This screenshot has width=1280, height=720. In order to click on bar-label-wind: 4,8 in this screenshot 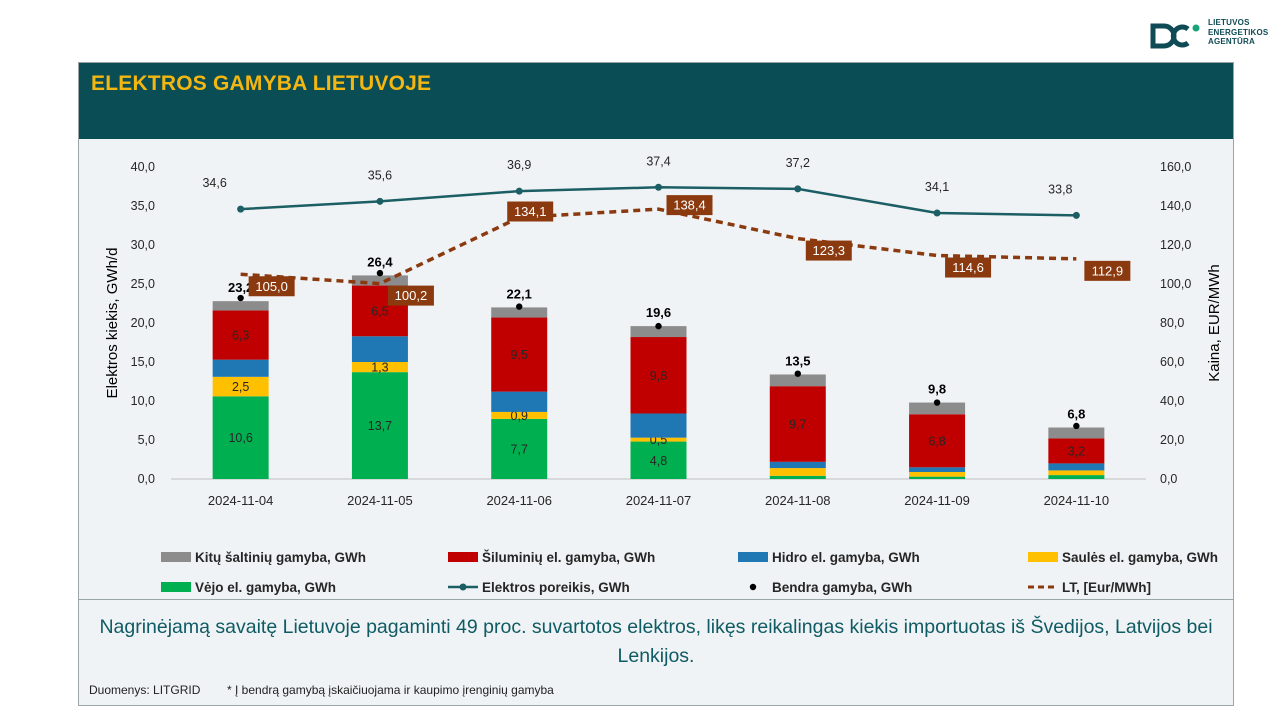, I will do `click(658, 461)`.